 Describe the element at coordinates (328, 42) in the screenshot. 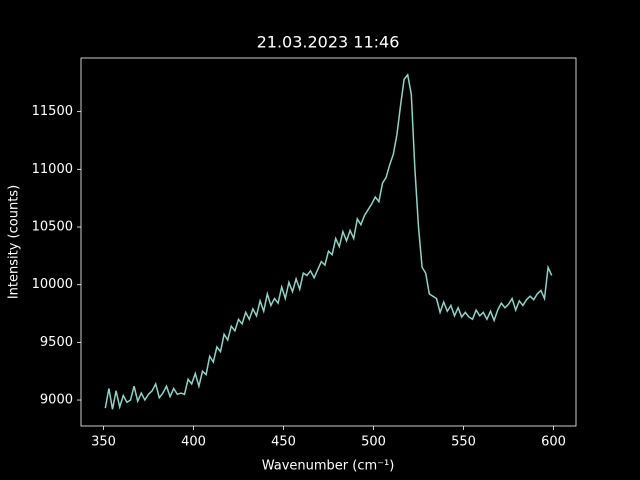

I see `chart-title: 21.03.2023 11:46` at that location.